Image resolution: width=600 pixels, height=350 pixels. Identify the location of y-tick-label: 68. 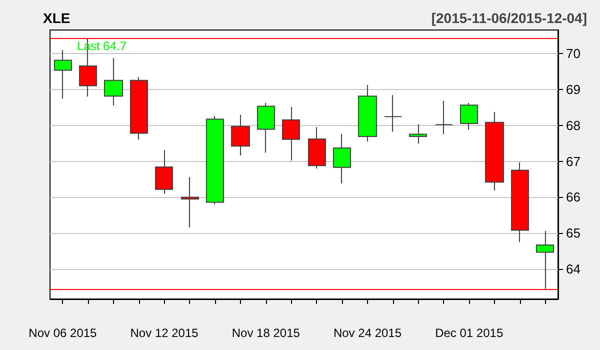
(573, 125).